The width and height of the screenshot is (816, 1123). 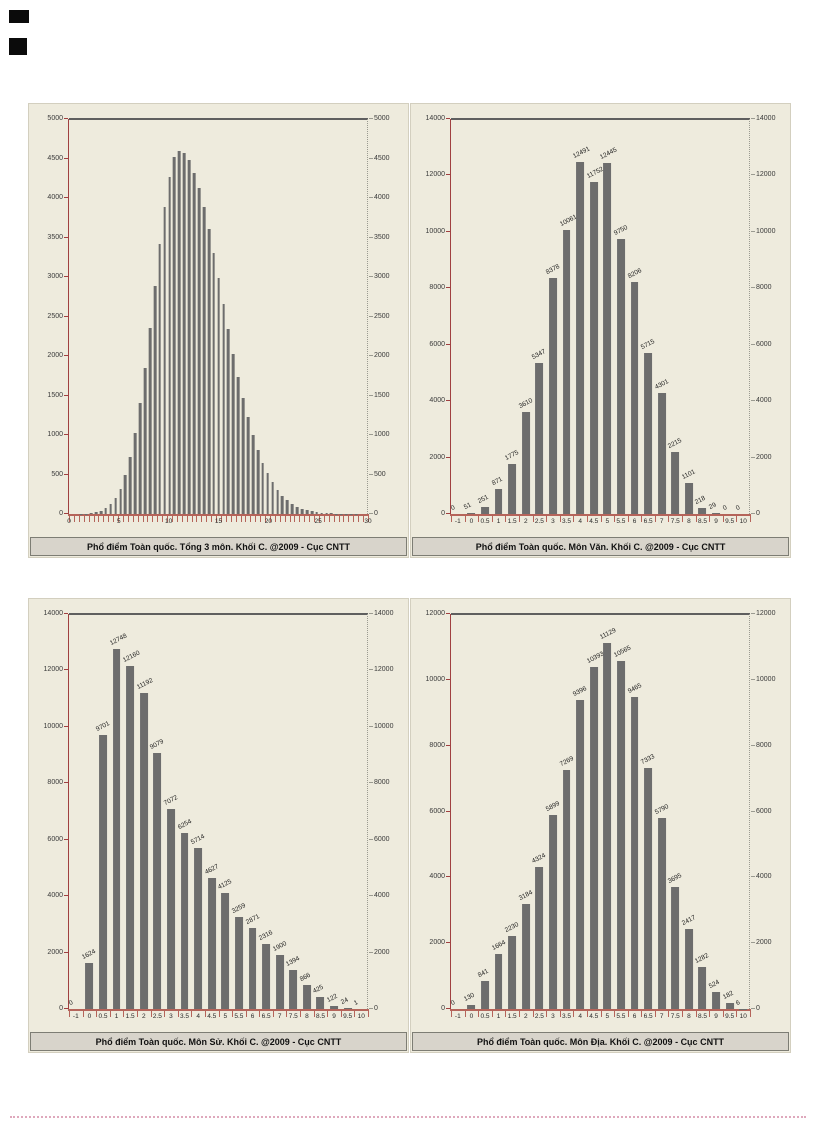 What do you see at coordinates (512, 927) in the screenshot?
I see `bar-value-label: 2230` at bounding box center [512, 927].